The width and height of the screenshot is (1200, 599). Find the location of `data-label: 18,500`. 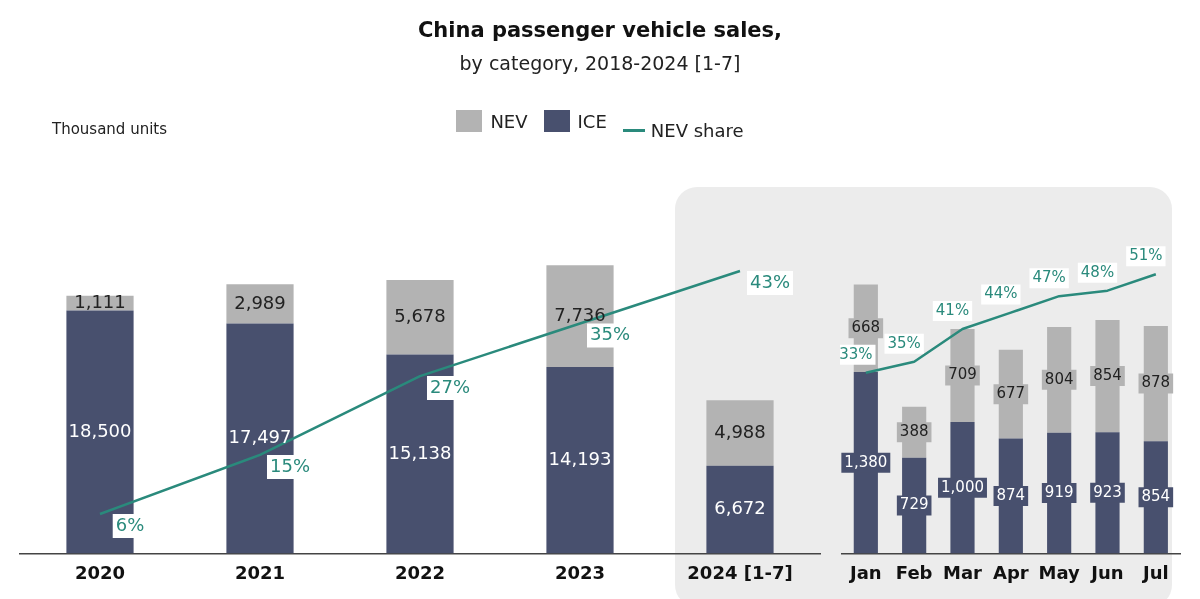

data-label: 18,500 is located at coordinates (100, 430).